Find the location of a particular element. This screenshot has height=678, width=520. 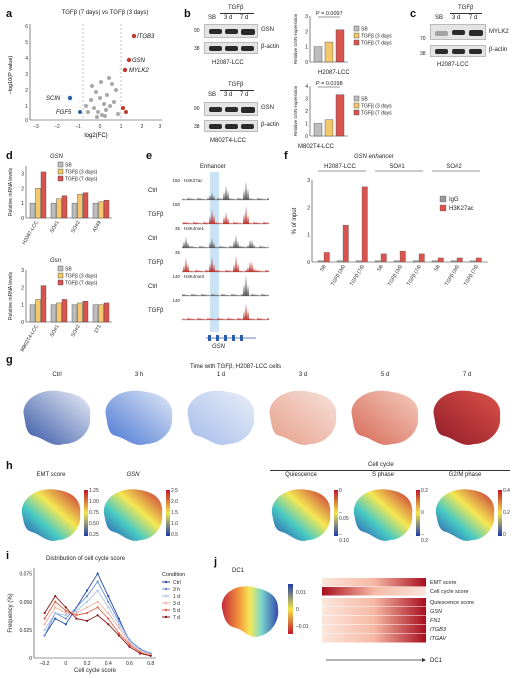

b-lane-sb: SB is located at coordinates (212, 18).